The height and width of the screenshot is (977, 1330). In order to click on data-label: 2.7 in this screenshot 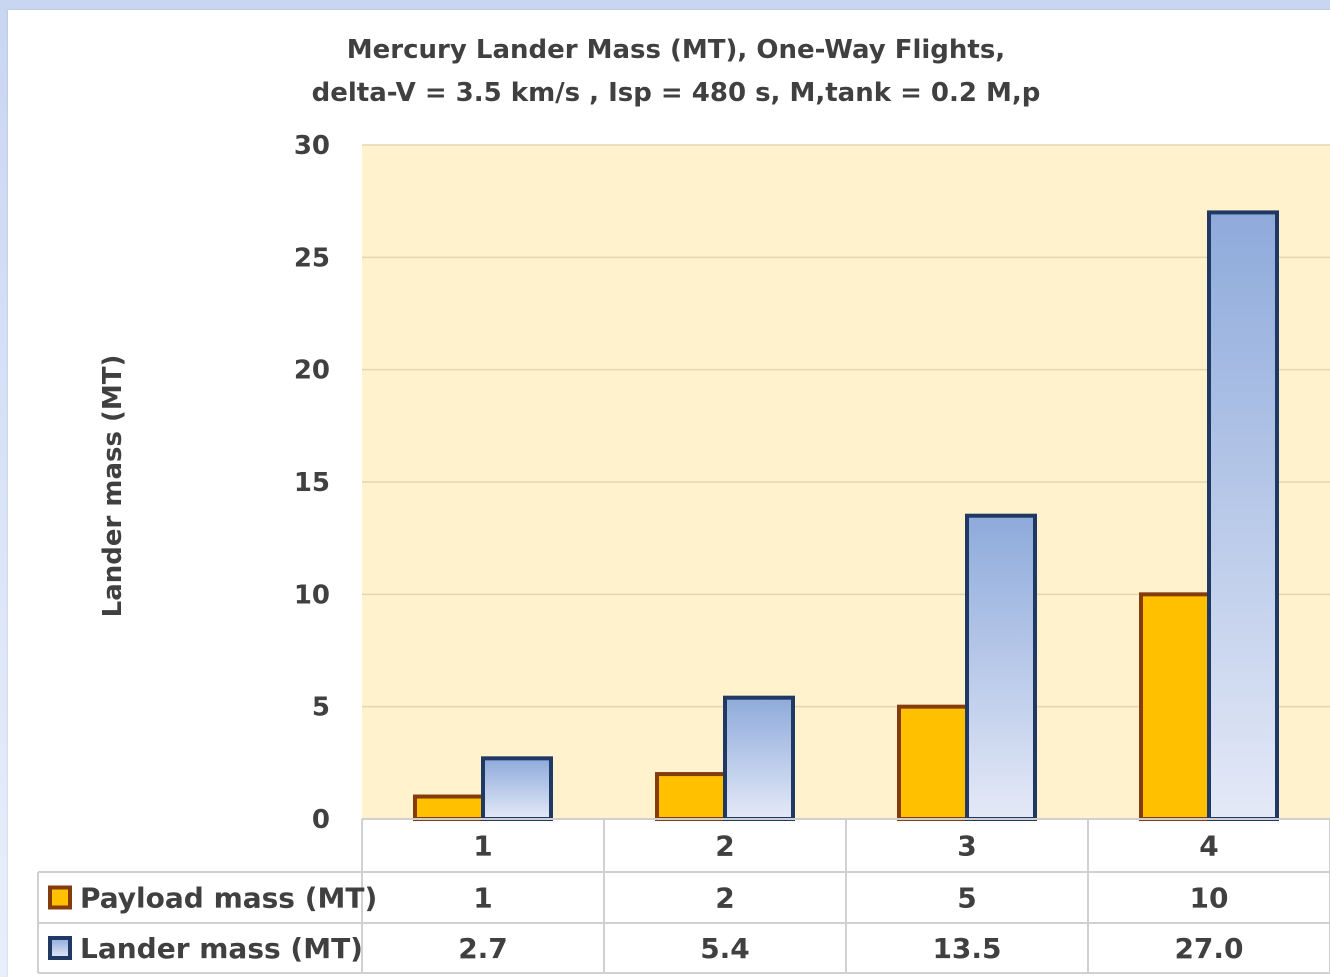, I will do `click(483, 948)`.